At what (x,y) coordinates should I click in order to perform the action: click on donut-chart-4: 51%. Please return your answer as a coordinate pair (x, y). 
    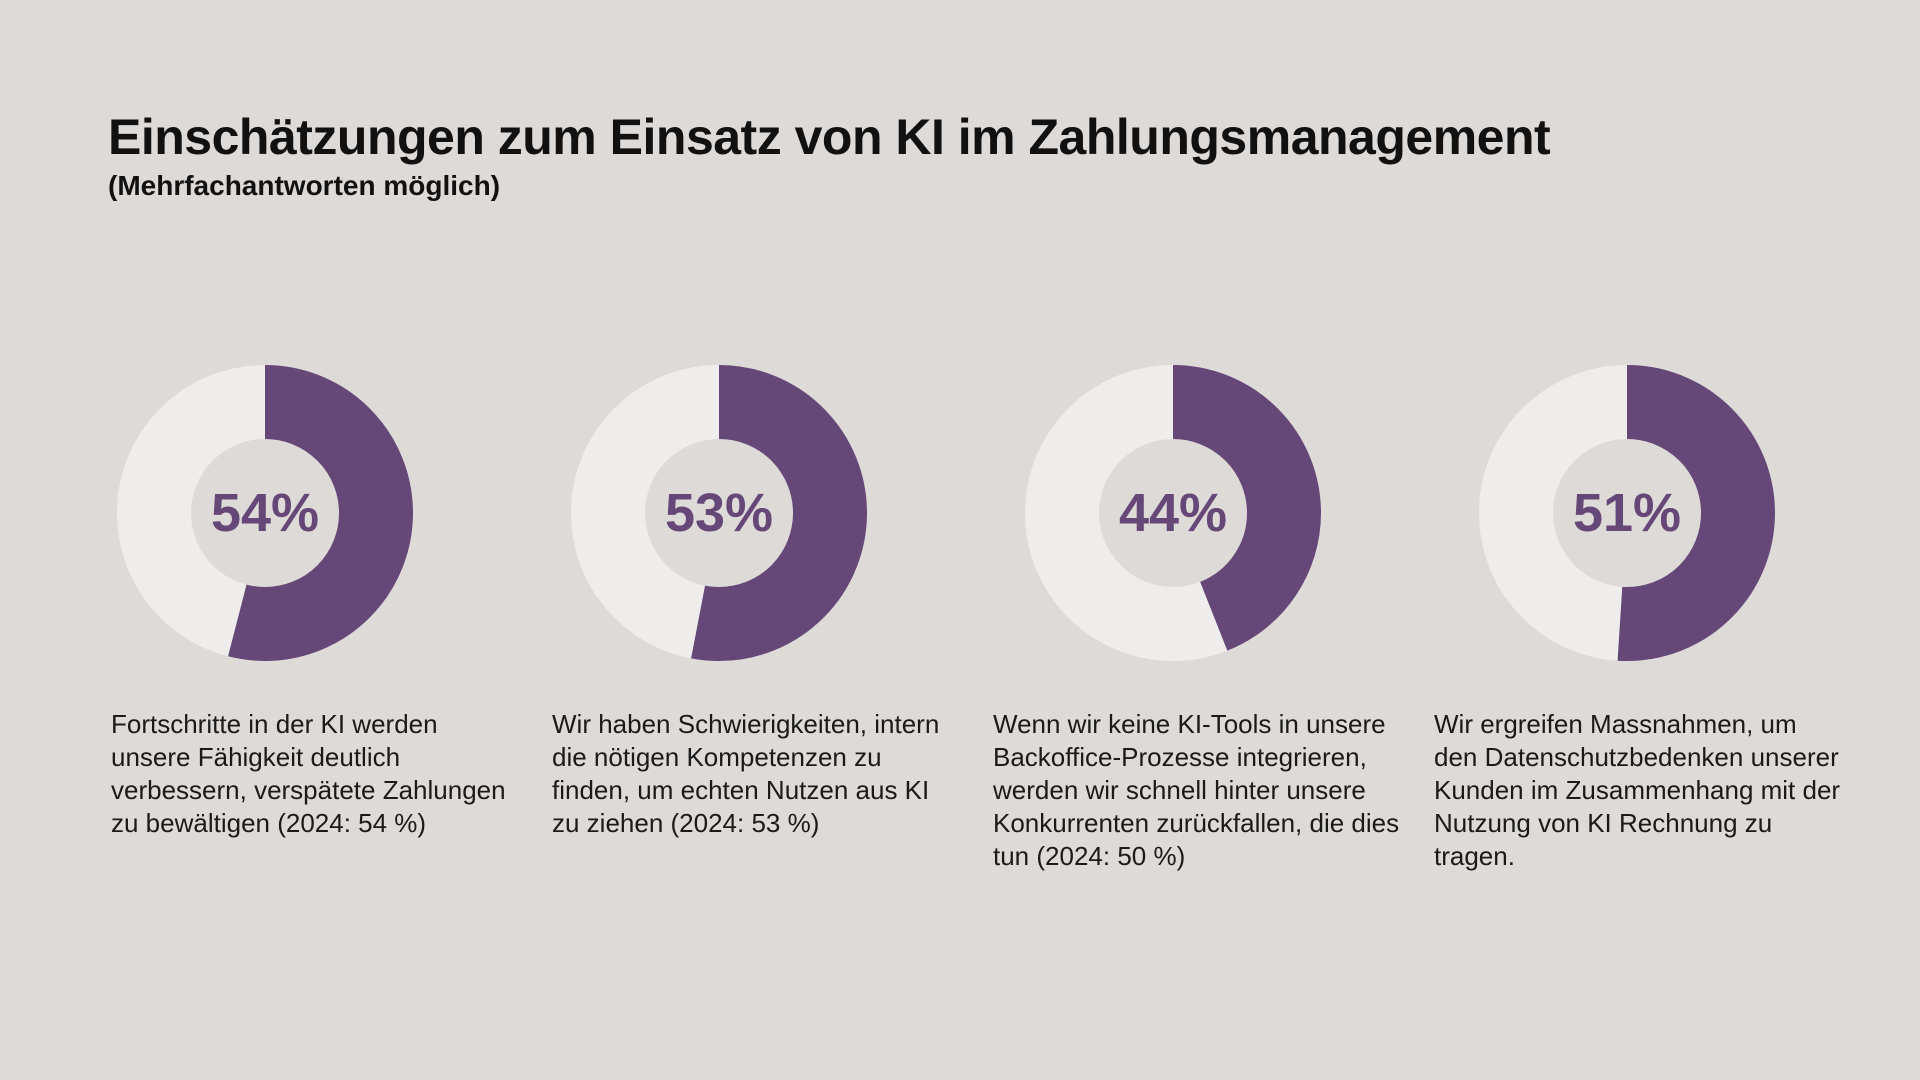
    Looking at the image, I should click on (1627, 513).